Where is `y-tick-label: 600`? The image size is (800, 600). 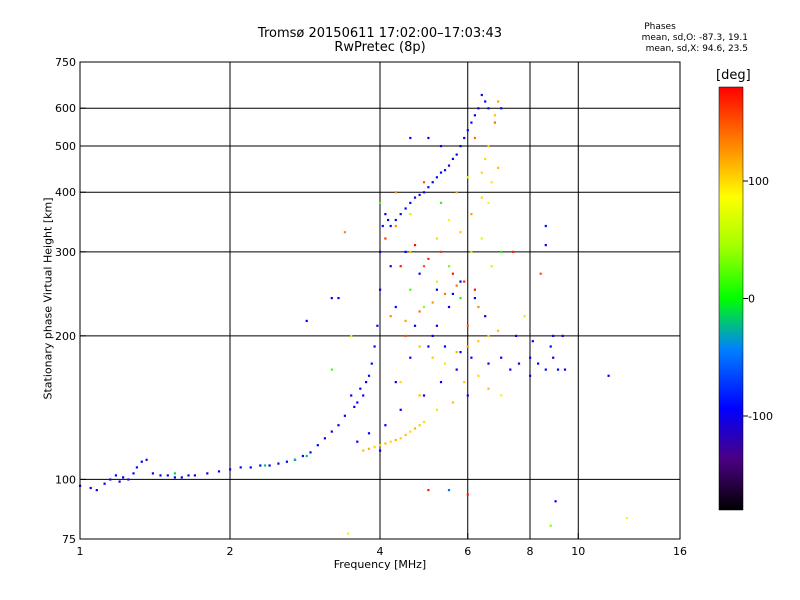
y-tick-label: 600 is located at coordinates (65, 108).